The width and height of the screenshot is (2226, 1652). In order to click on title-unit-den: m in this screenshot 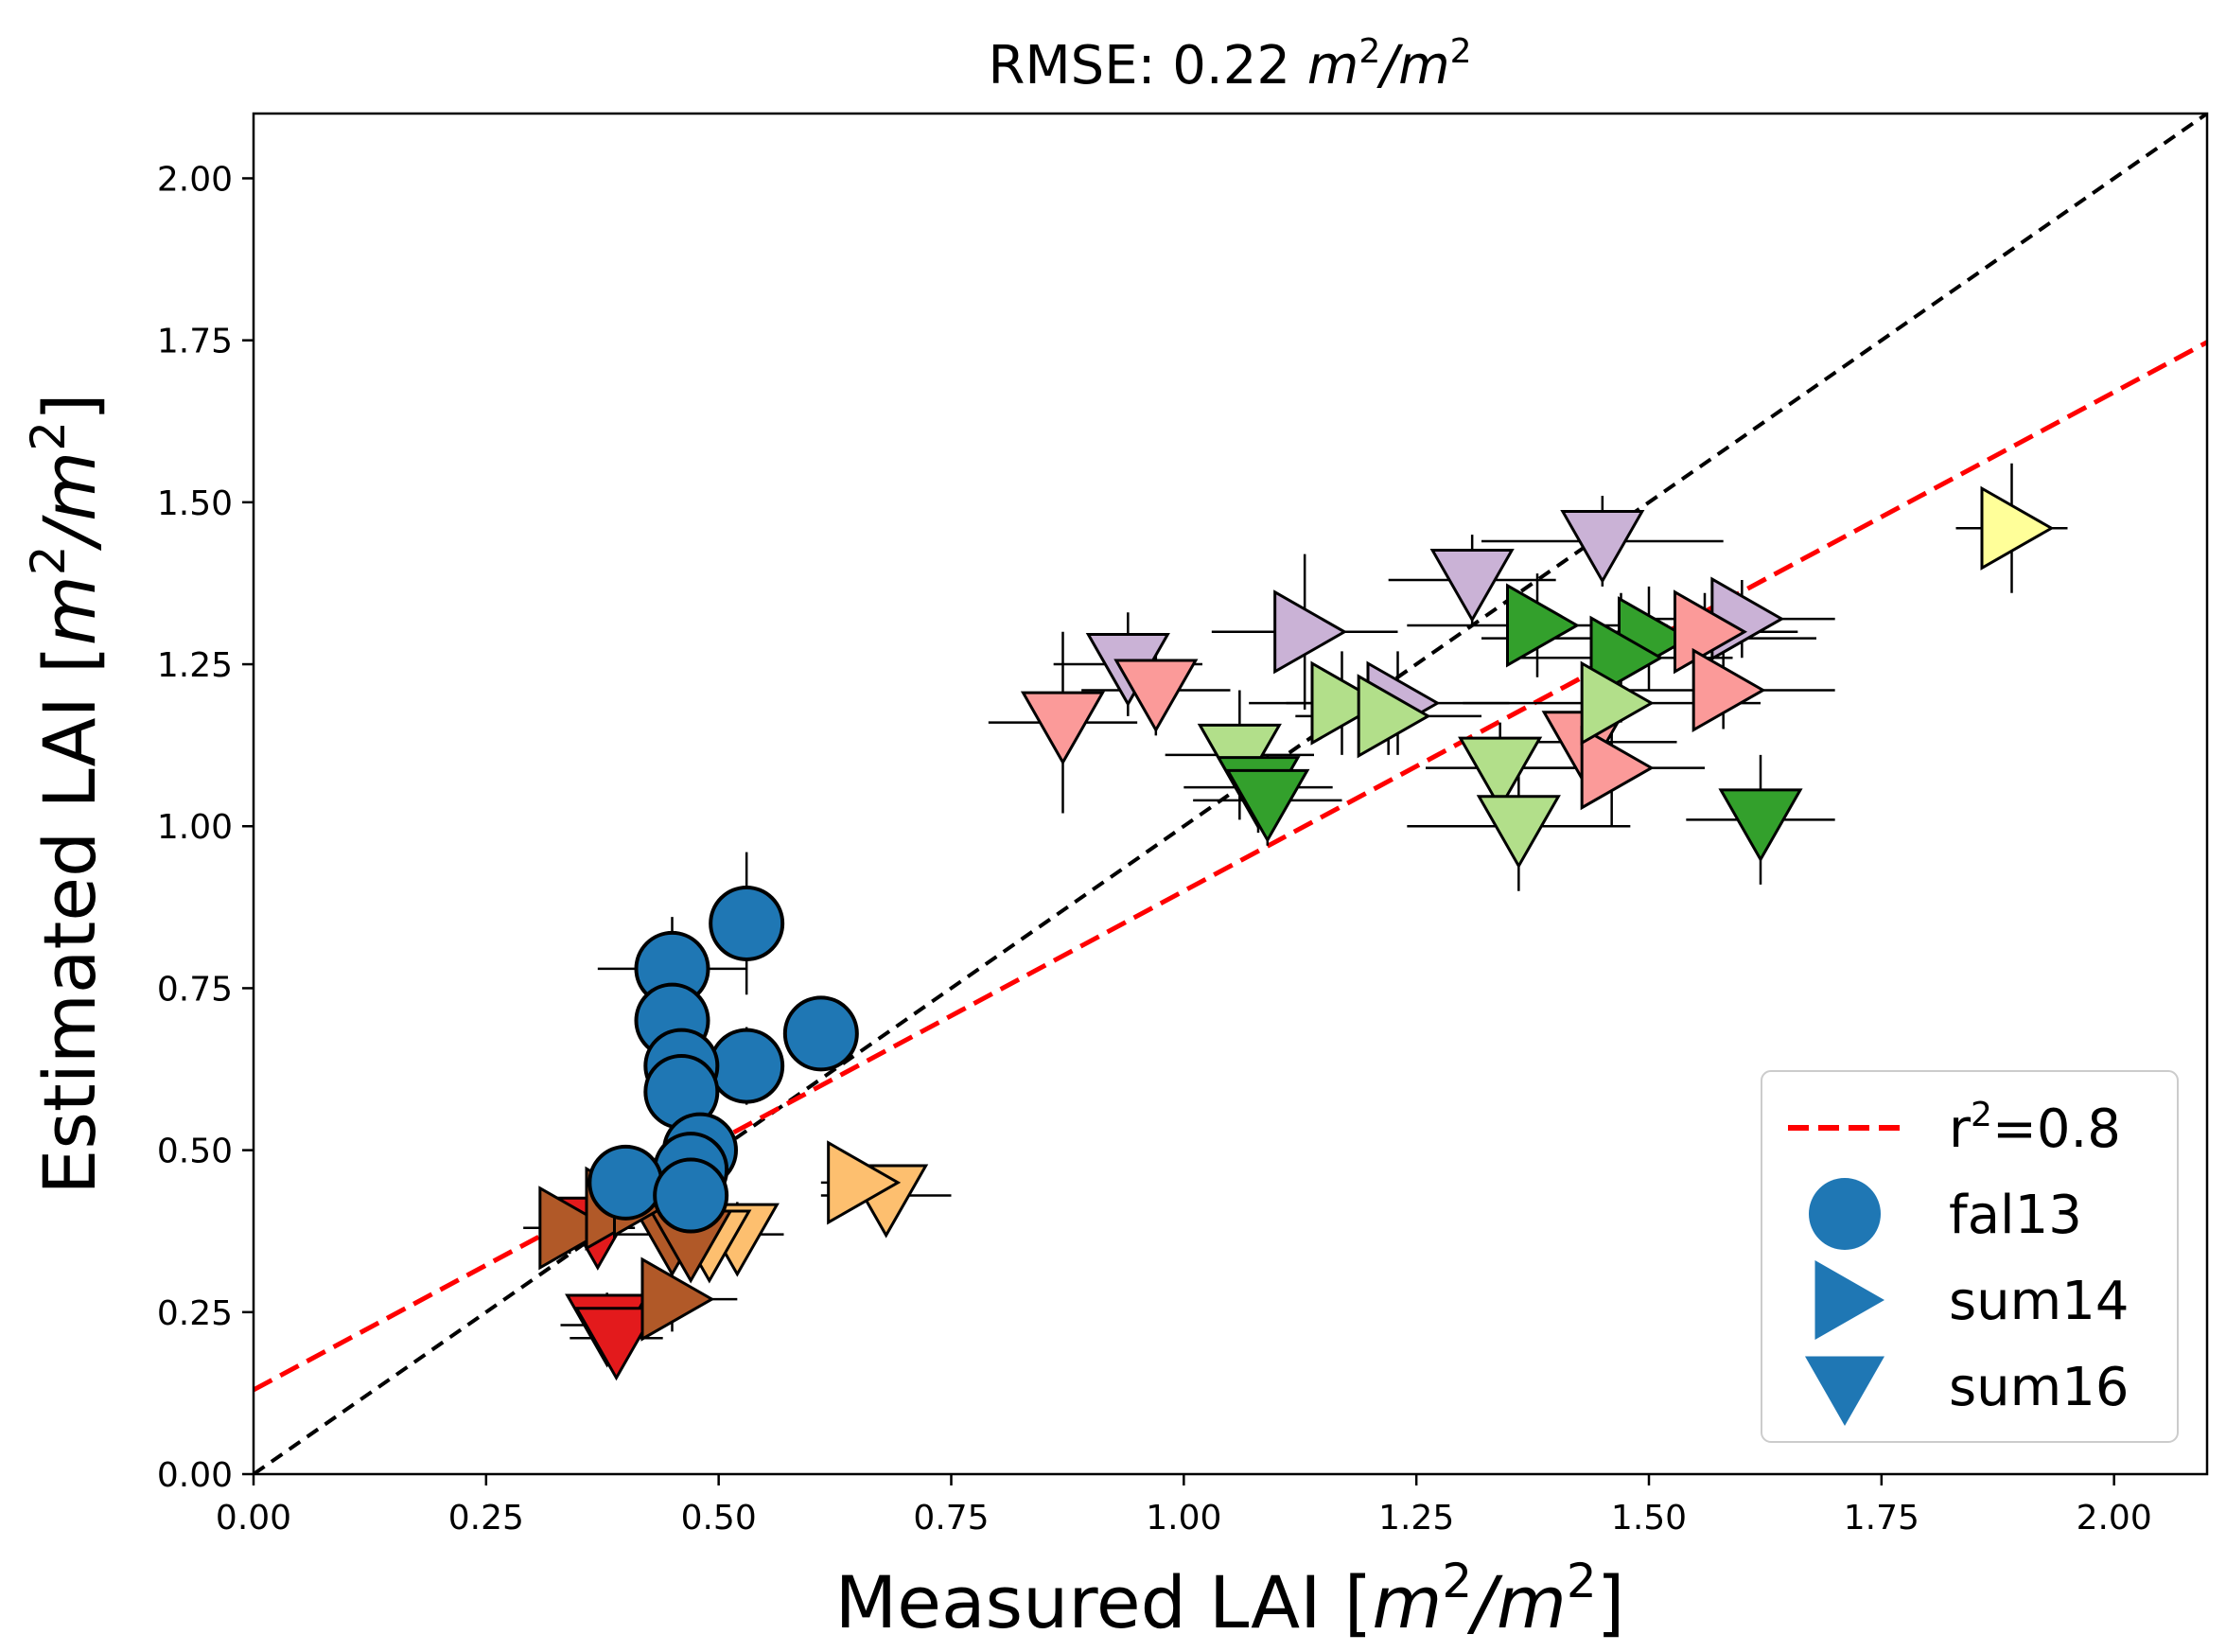, I will do `click(1424, 66)`.